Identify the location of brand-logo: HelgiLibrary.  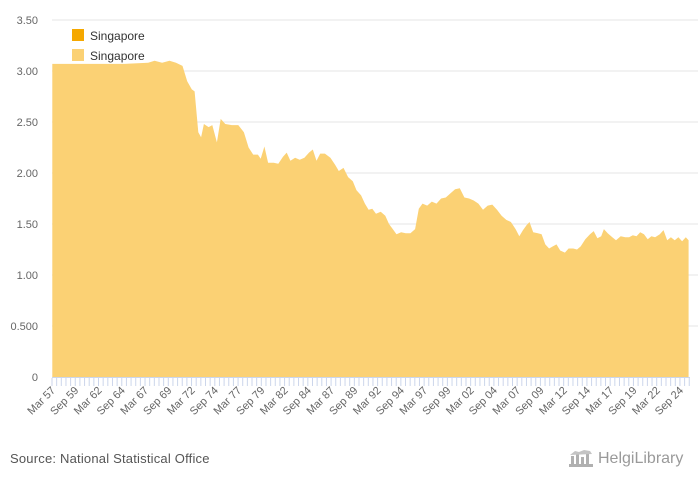
(625, 459).